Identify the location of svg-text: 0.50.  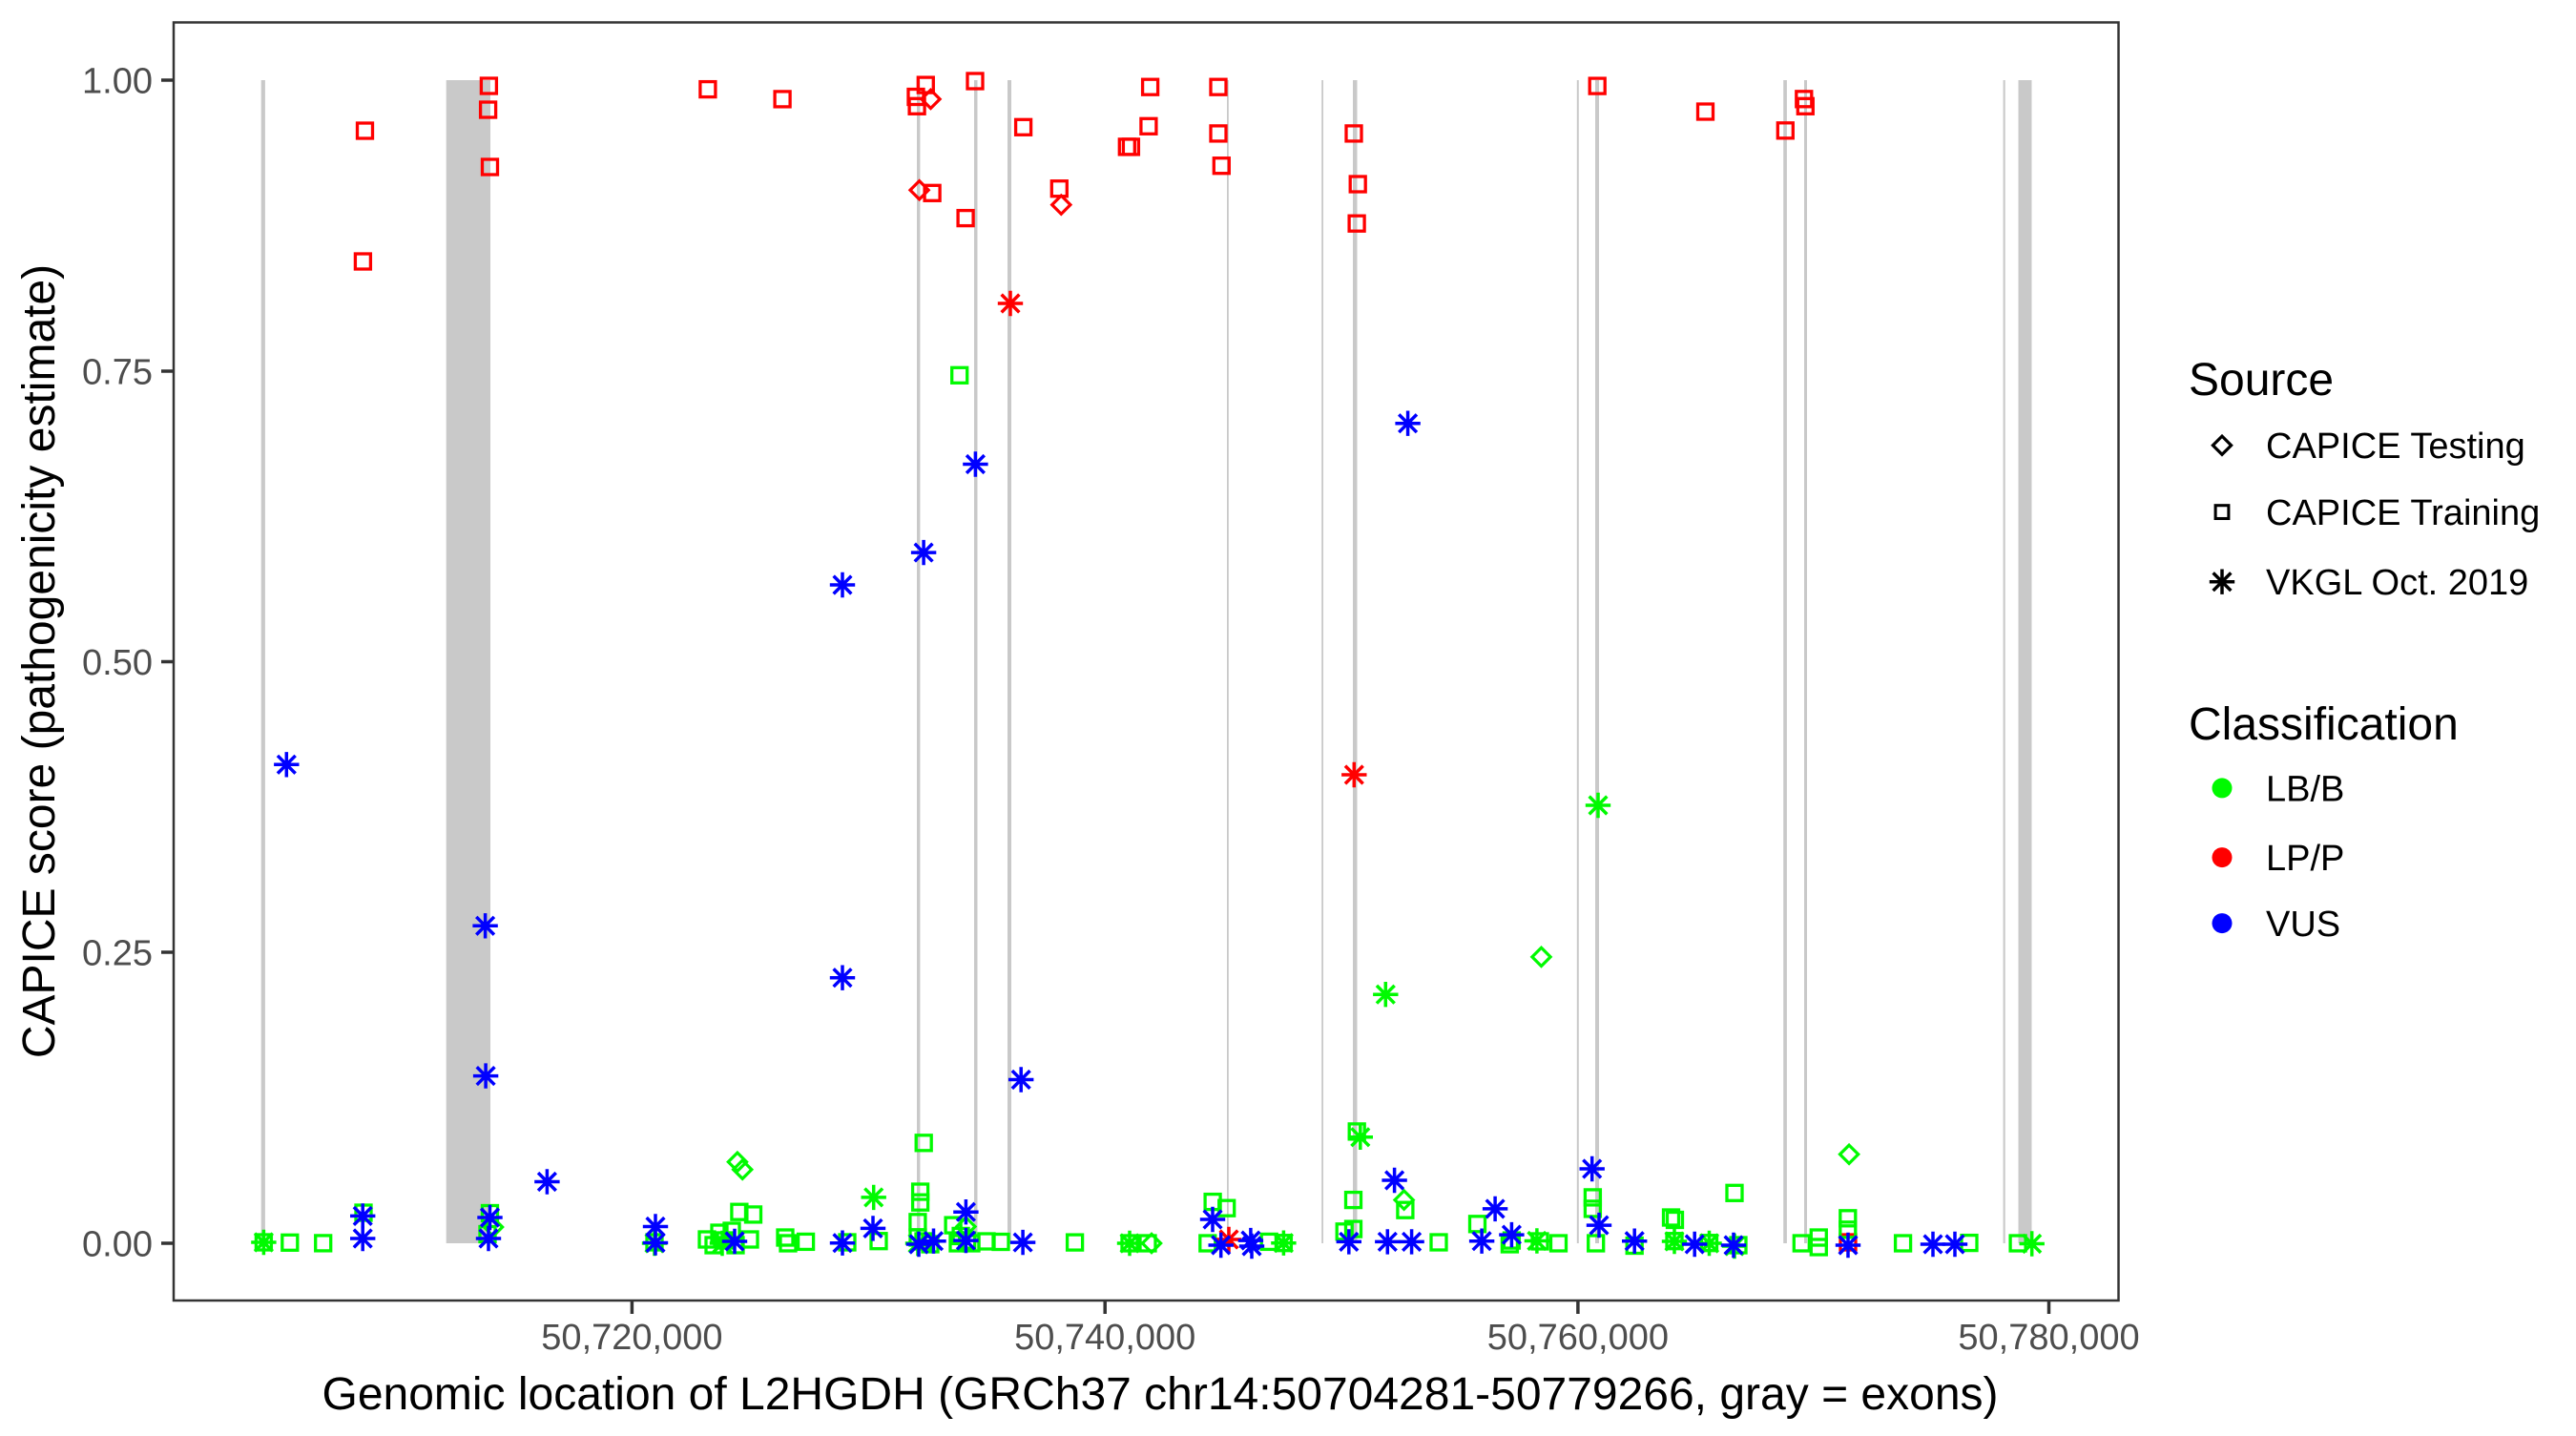
(117, 663).